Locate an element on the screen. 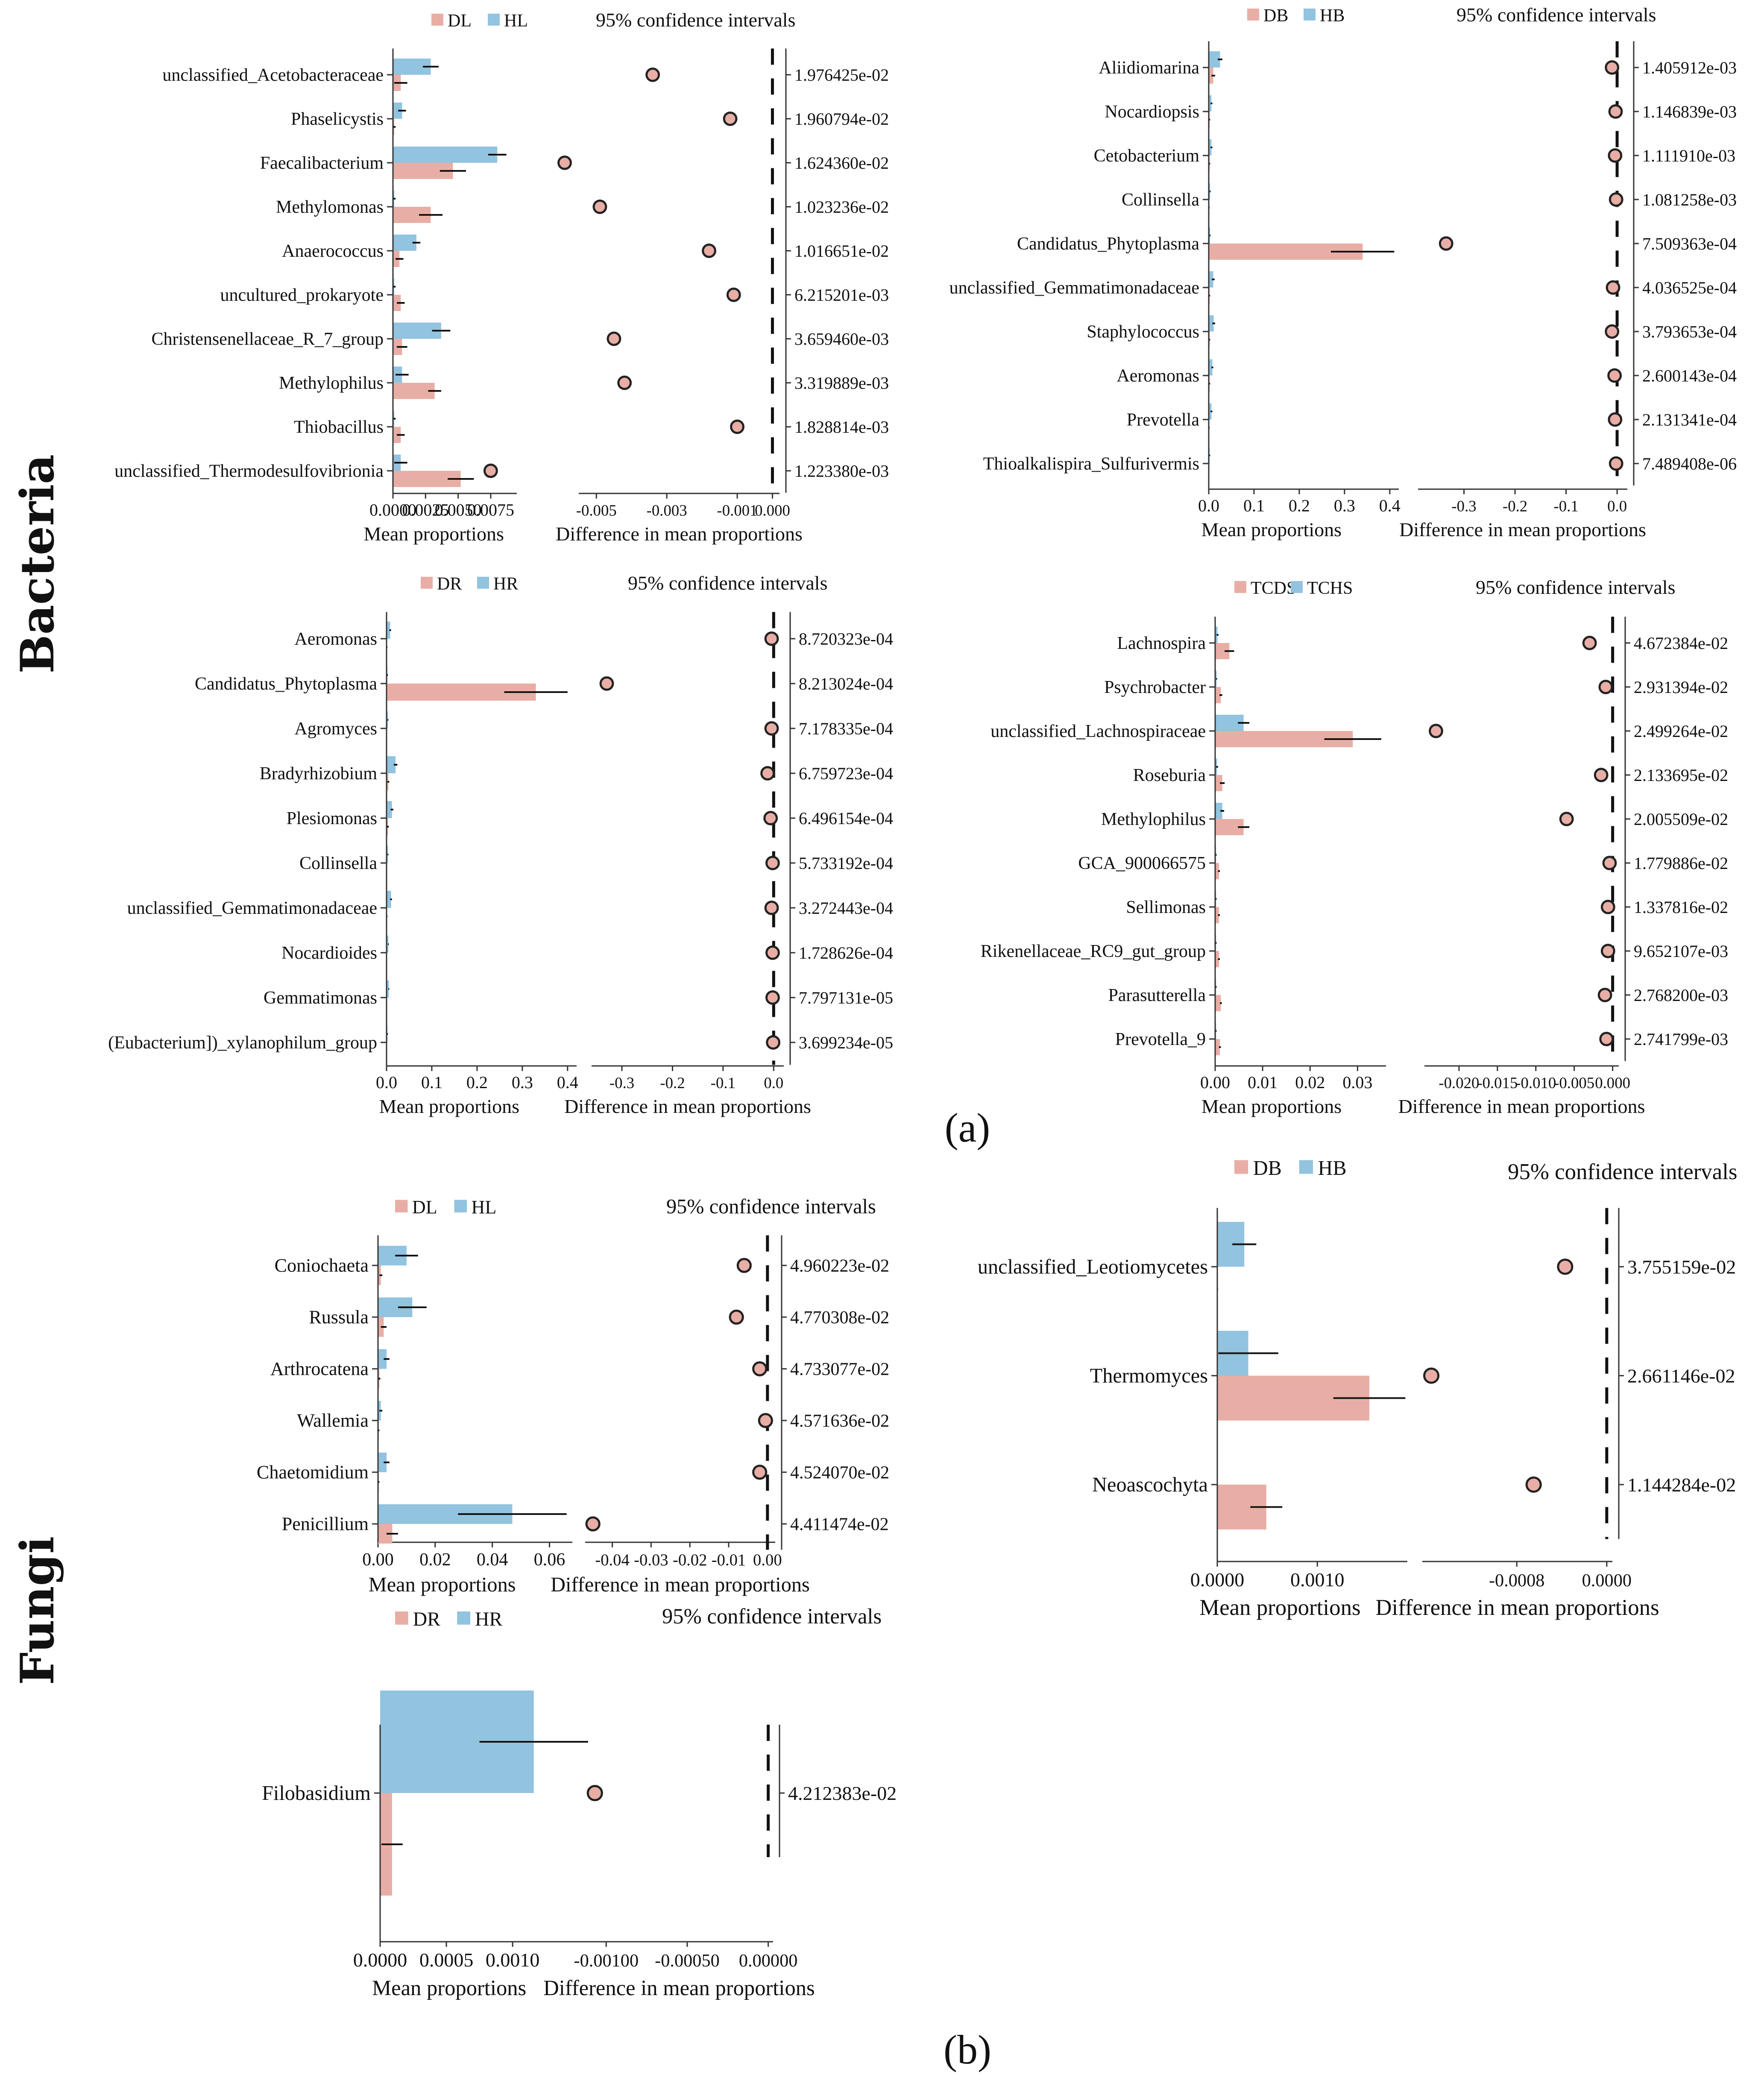  pvalue-label: 7.797131e-05 is located at coordinates (846, 997).